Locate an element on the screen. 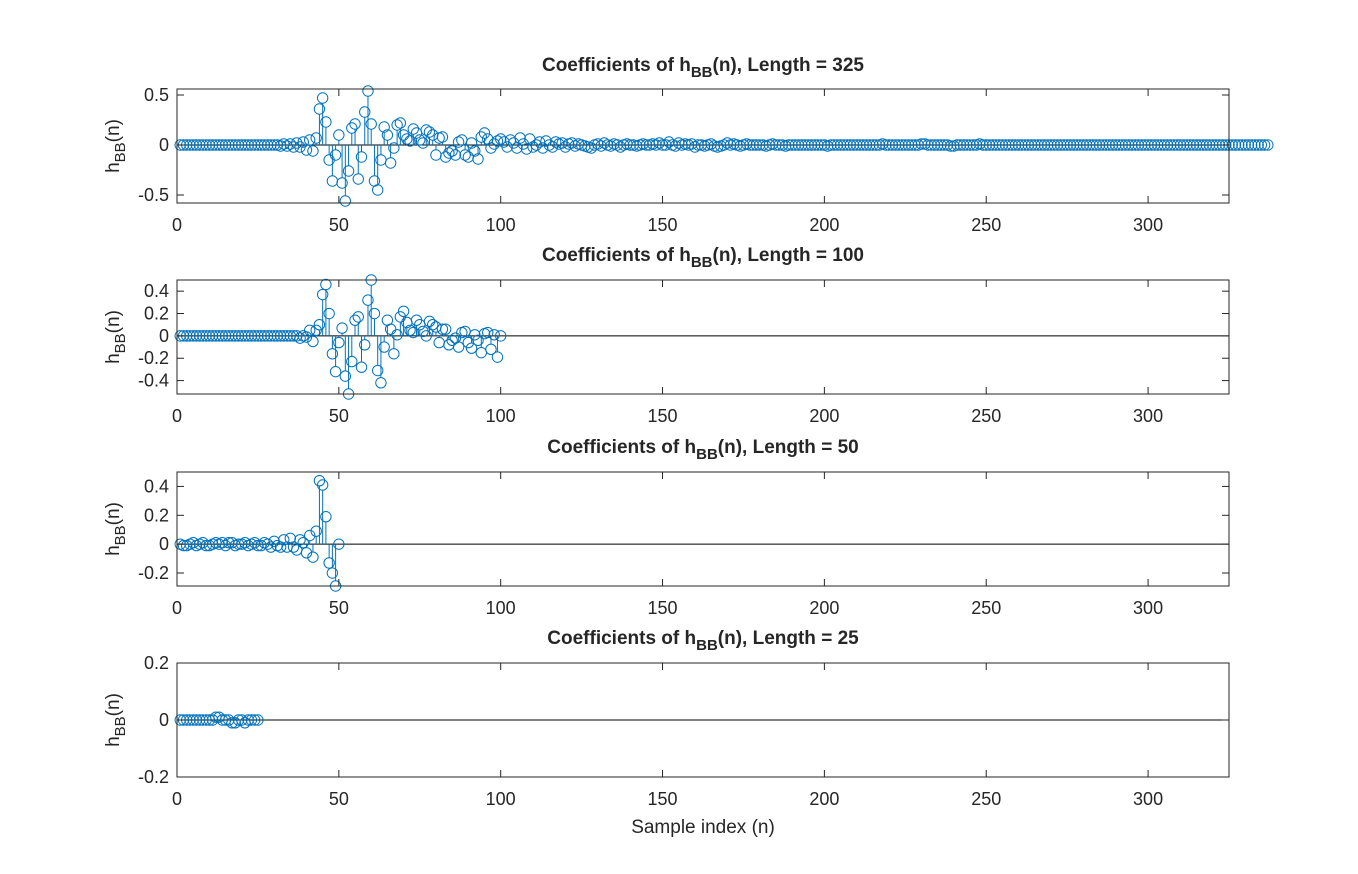 The height and width of the screenshot is (874, 1358). ylabel-subscript: BB is located at coordinates (120, 343).